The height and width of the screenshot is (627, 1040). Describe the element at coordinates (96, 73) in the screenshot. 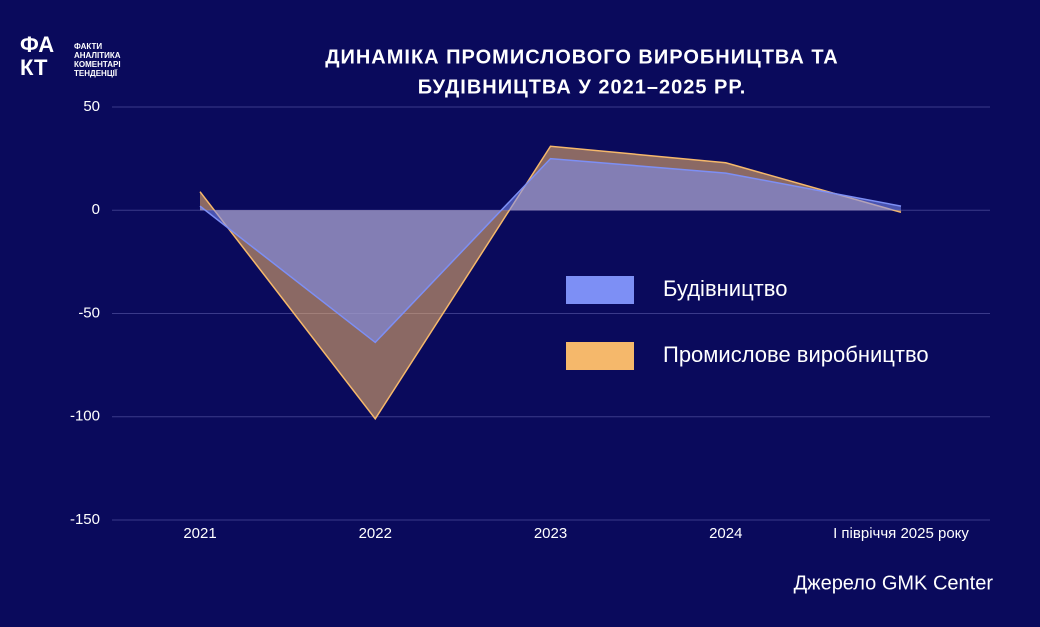

I see `logo-text: ТЕНДЕНЦІЇ` at that location.